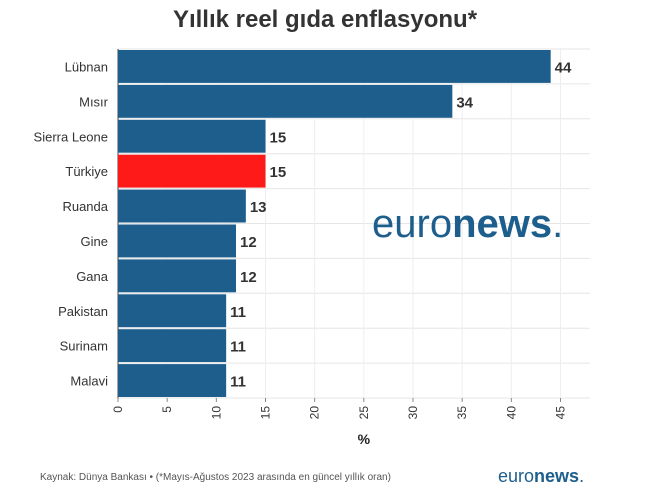 The height and width of the screenshot is (499, 650). I want to click on euronews-logo: euronews., so click(541, 476).